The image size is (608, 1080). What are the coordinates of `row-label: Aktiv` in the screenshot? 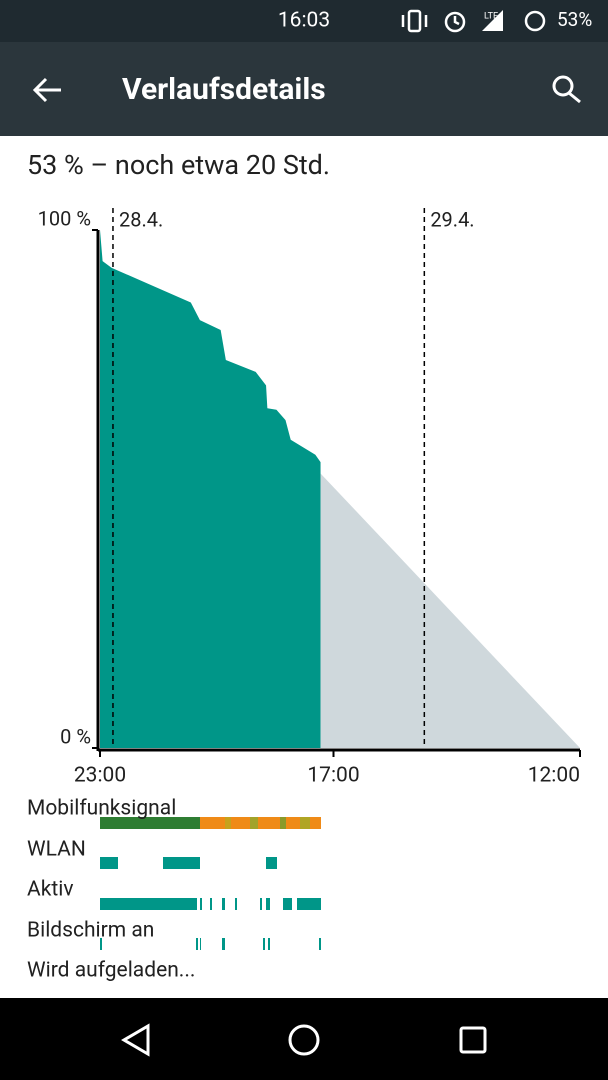 It's located at (50, 890).